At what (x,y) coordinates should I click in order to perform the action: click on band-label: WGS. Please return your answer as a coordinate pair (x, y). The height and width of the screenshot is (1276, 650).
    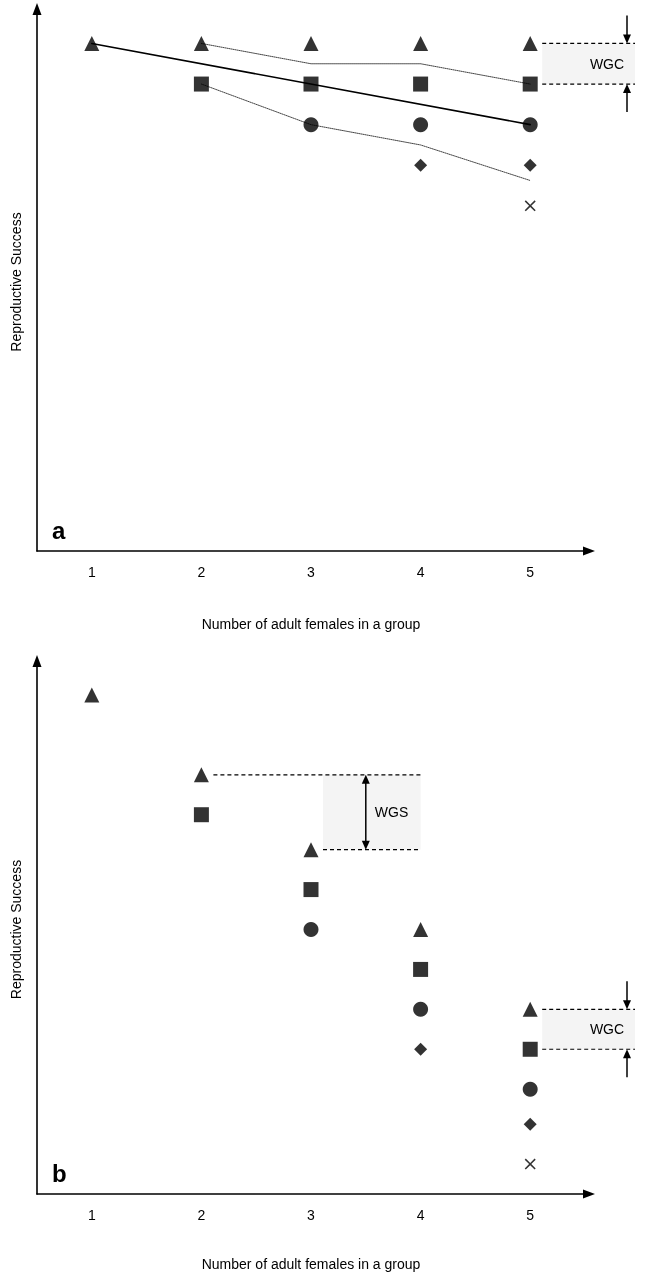
    Looking at the image, I should click on (391, 812).